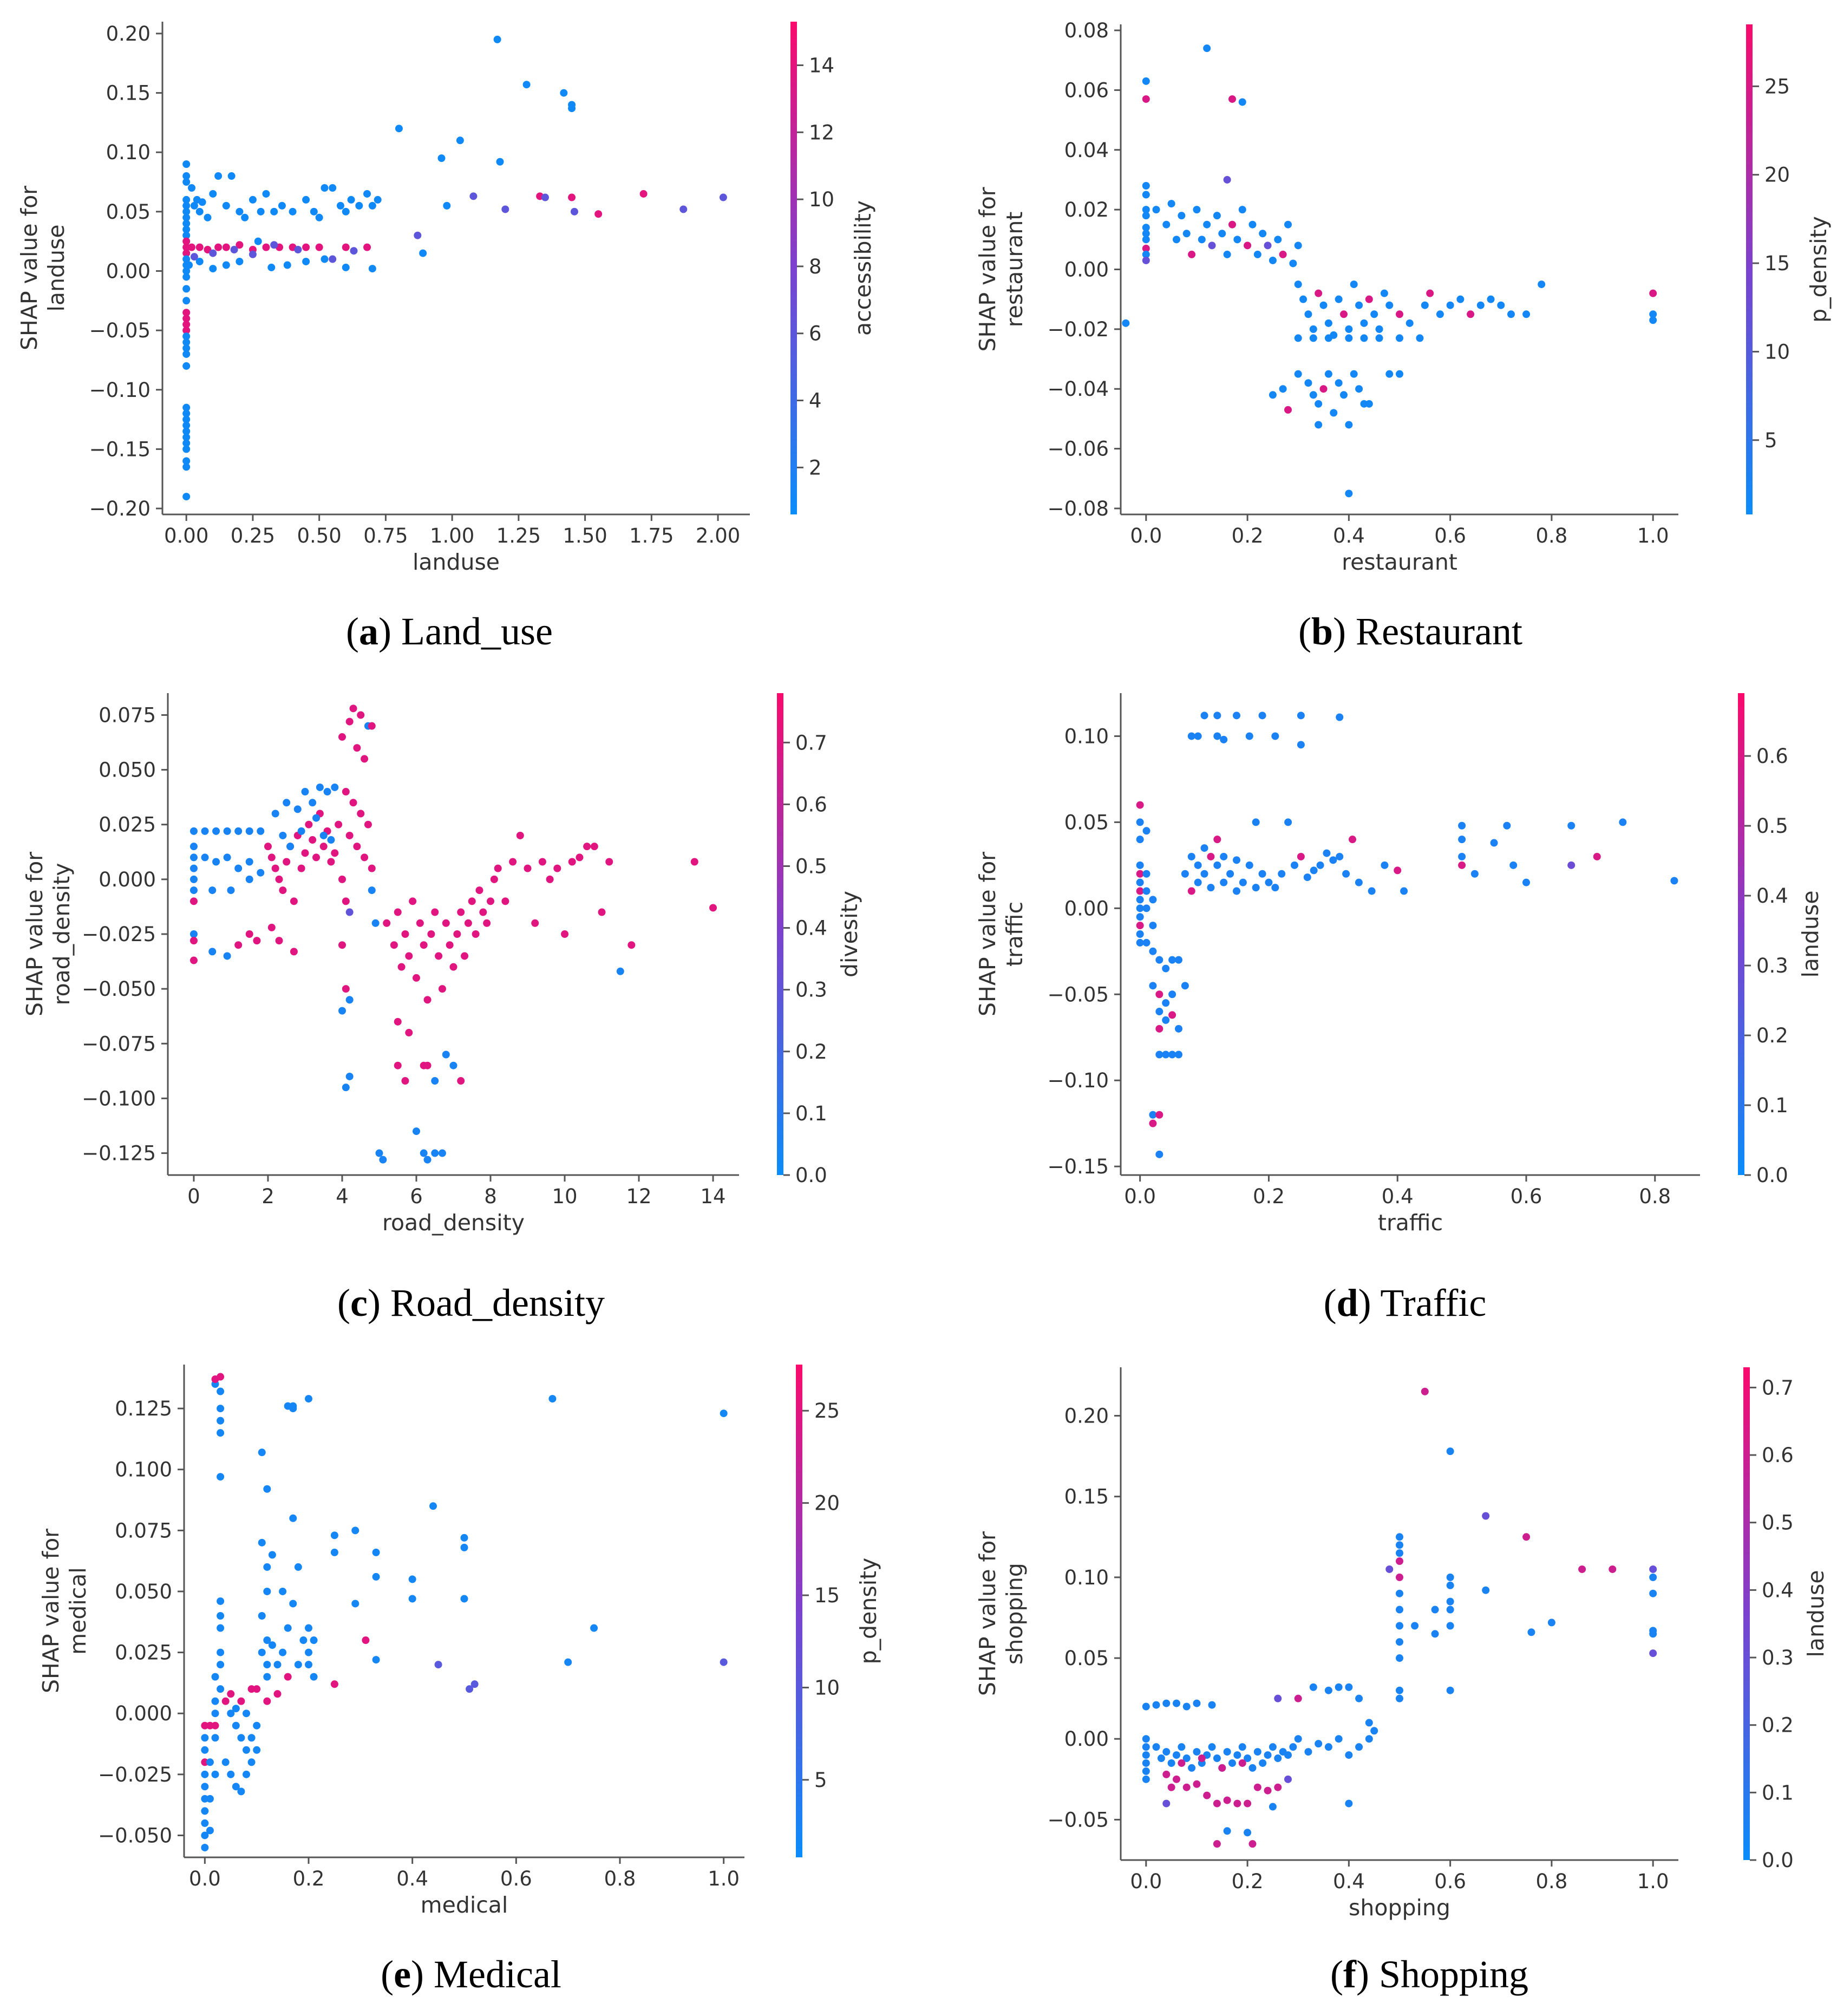 The image size is (1837, 2016). I want to click on y-tick-label: 0.15, so click(128, 93).